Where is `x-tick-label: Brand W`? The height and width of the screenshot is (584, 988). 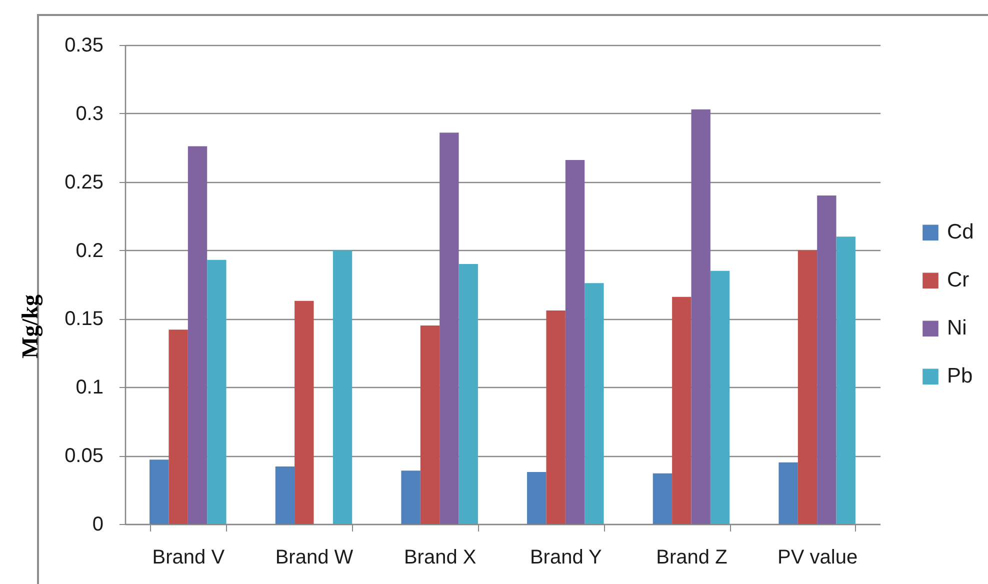 x-tick-label: Brand W is located at coordinates (314, 557).